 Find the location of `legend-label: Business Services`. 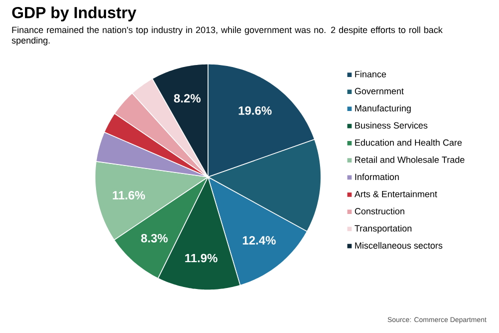

legend-label: Business Services is located at coordinates (391, 125).